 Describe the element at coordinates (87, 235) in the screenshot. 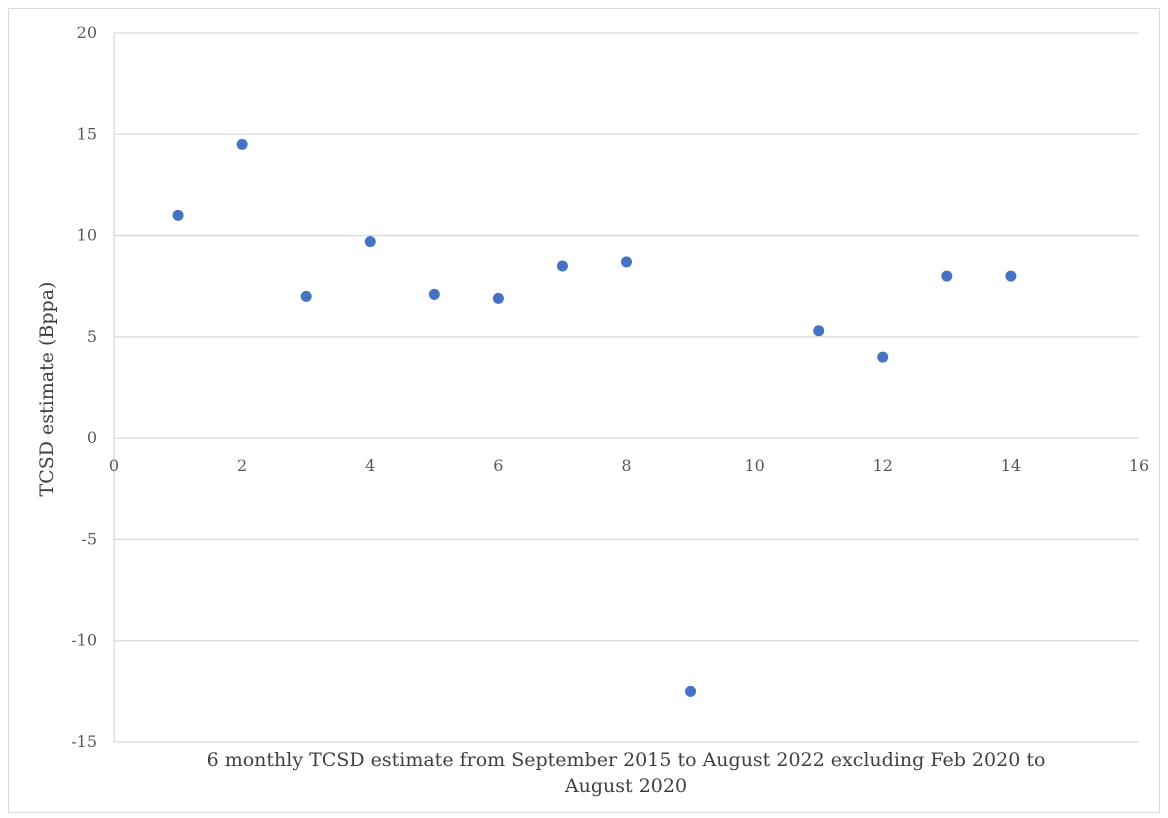

I see `y-tick-label: 10` at that location.